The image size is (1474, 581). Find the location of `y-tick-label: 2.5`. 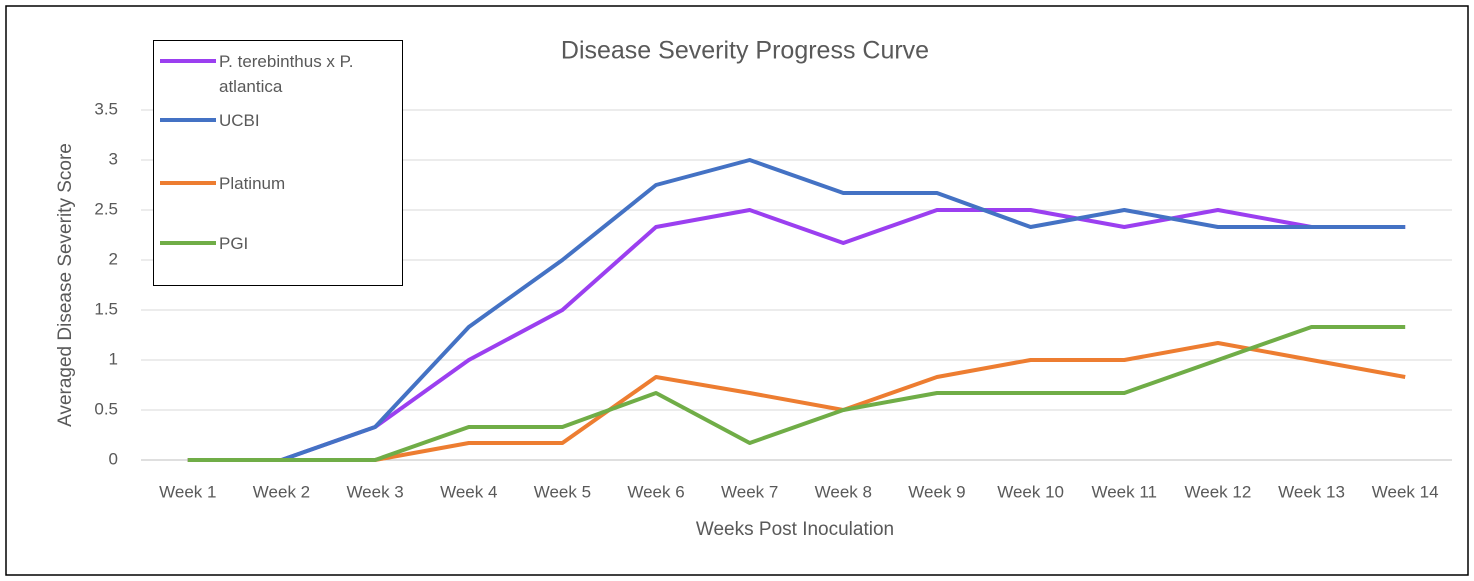

y-tick-label: 2.5 is located at coordinates (106, 208).